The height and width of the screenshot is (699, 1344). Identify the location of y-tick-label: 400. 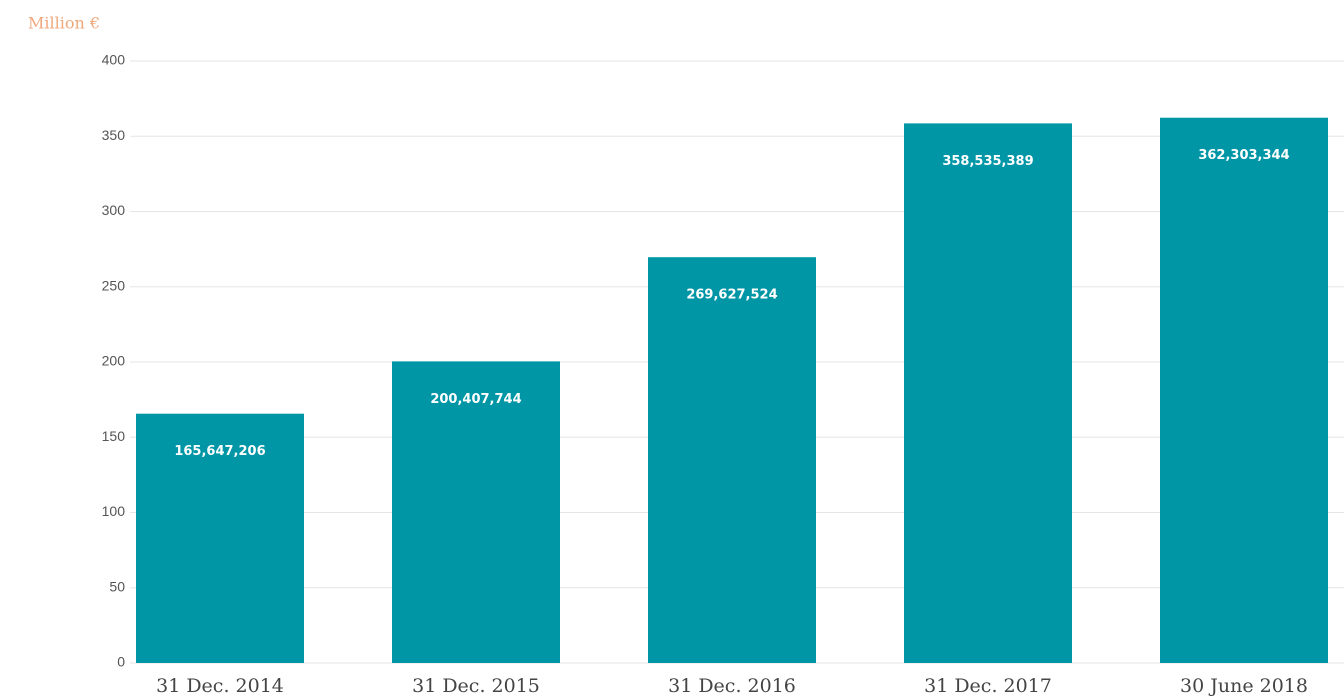
(114, 60).